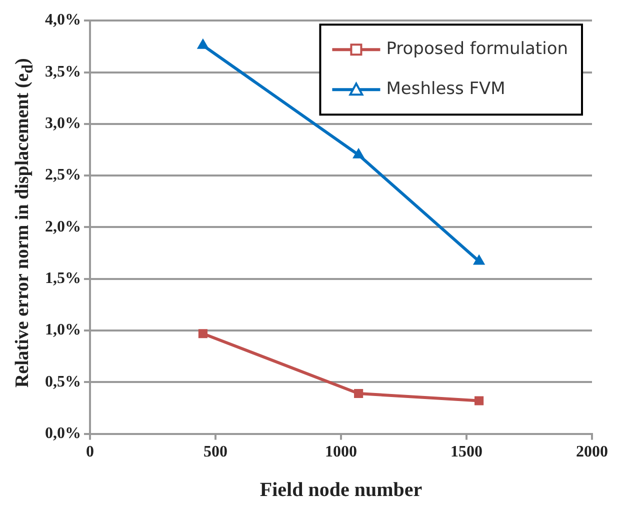 Image resolution: width=619 pixels, height=515 pixels. Describe the element at coordinates (63, 330) in the screenshot. I see `y-tick-label: 1,0%` at that location.